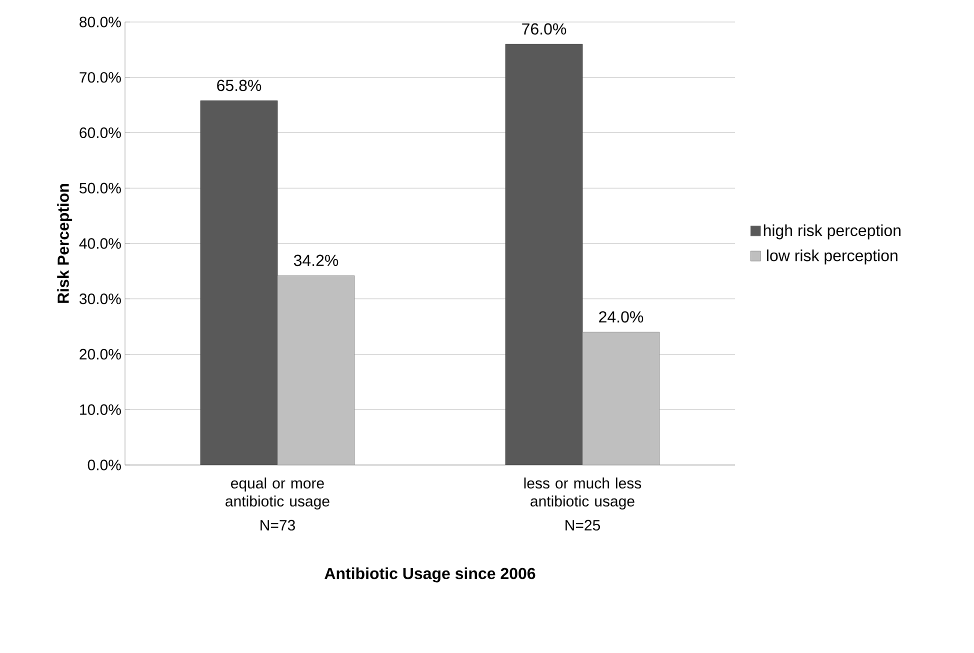 This screenshot has width=974, height=653. Describe the element at coordinates (583, 494) in the screenshot. I see `x-tick-label: less or much less antibiotic usage` at that location.